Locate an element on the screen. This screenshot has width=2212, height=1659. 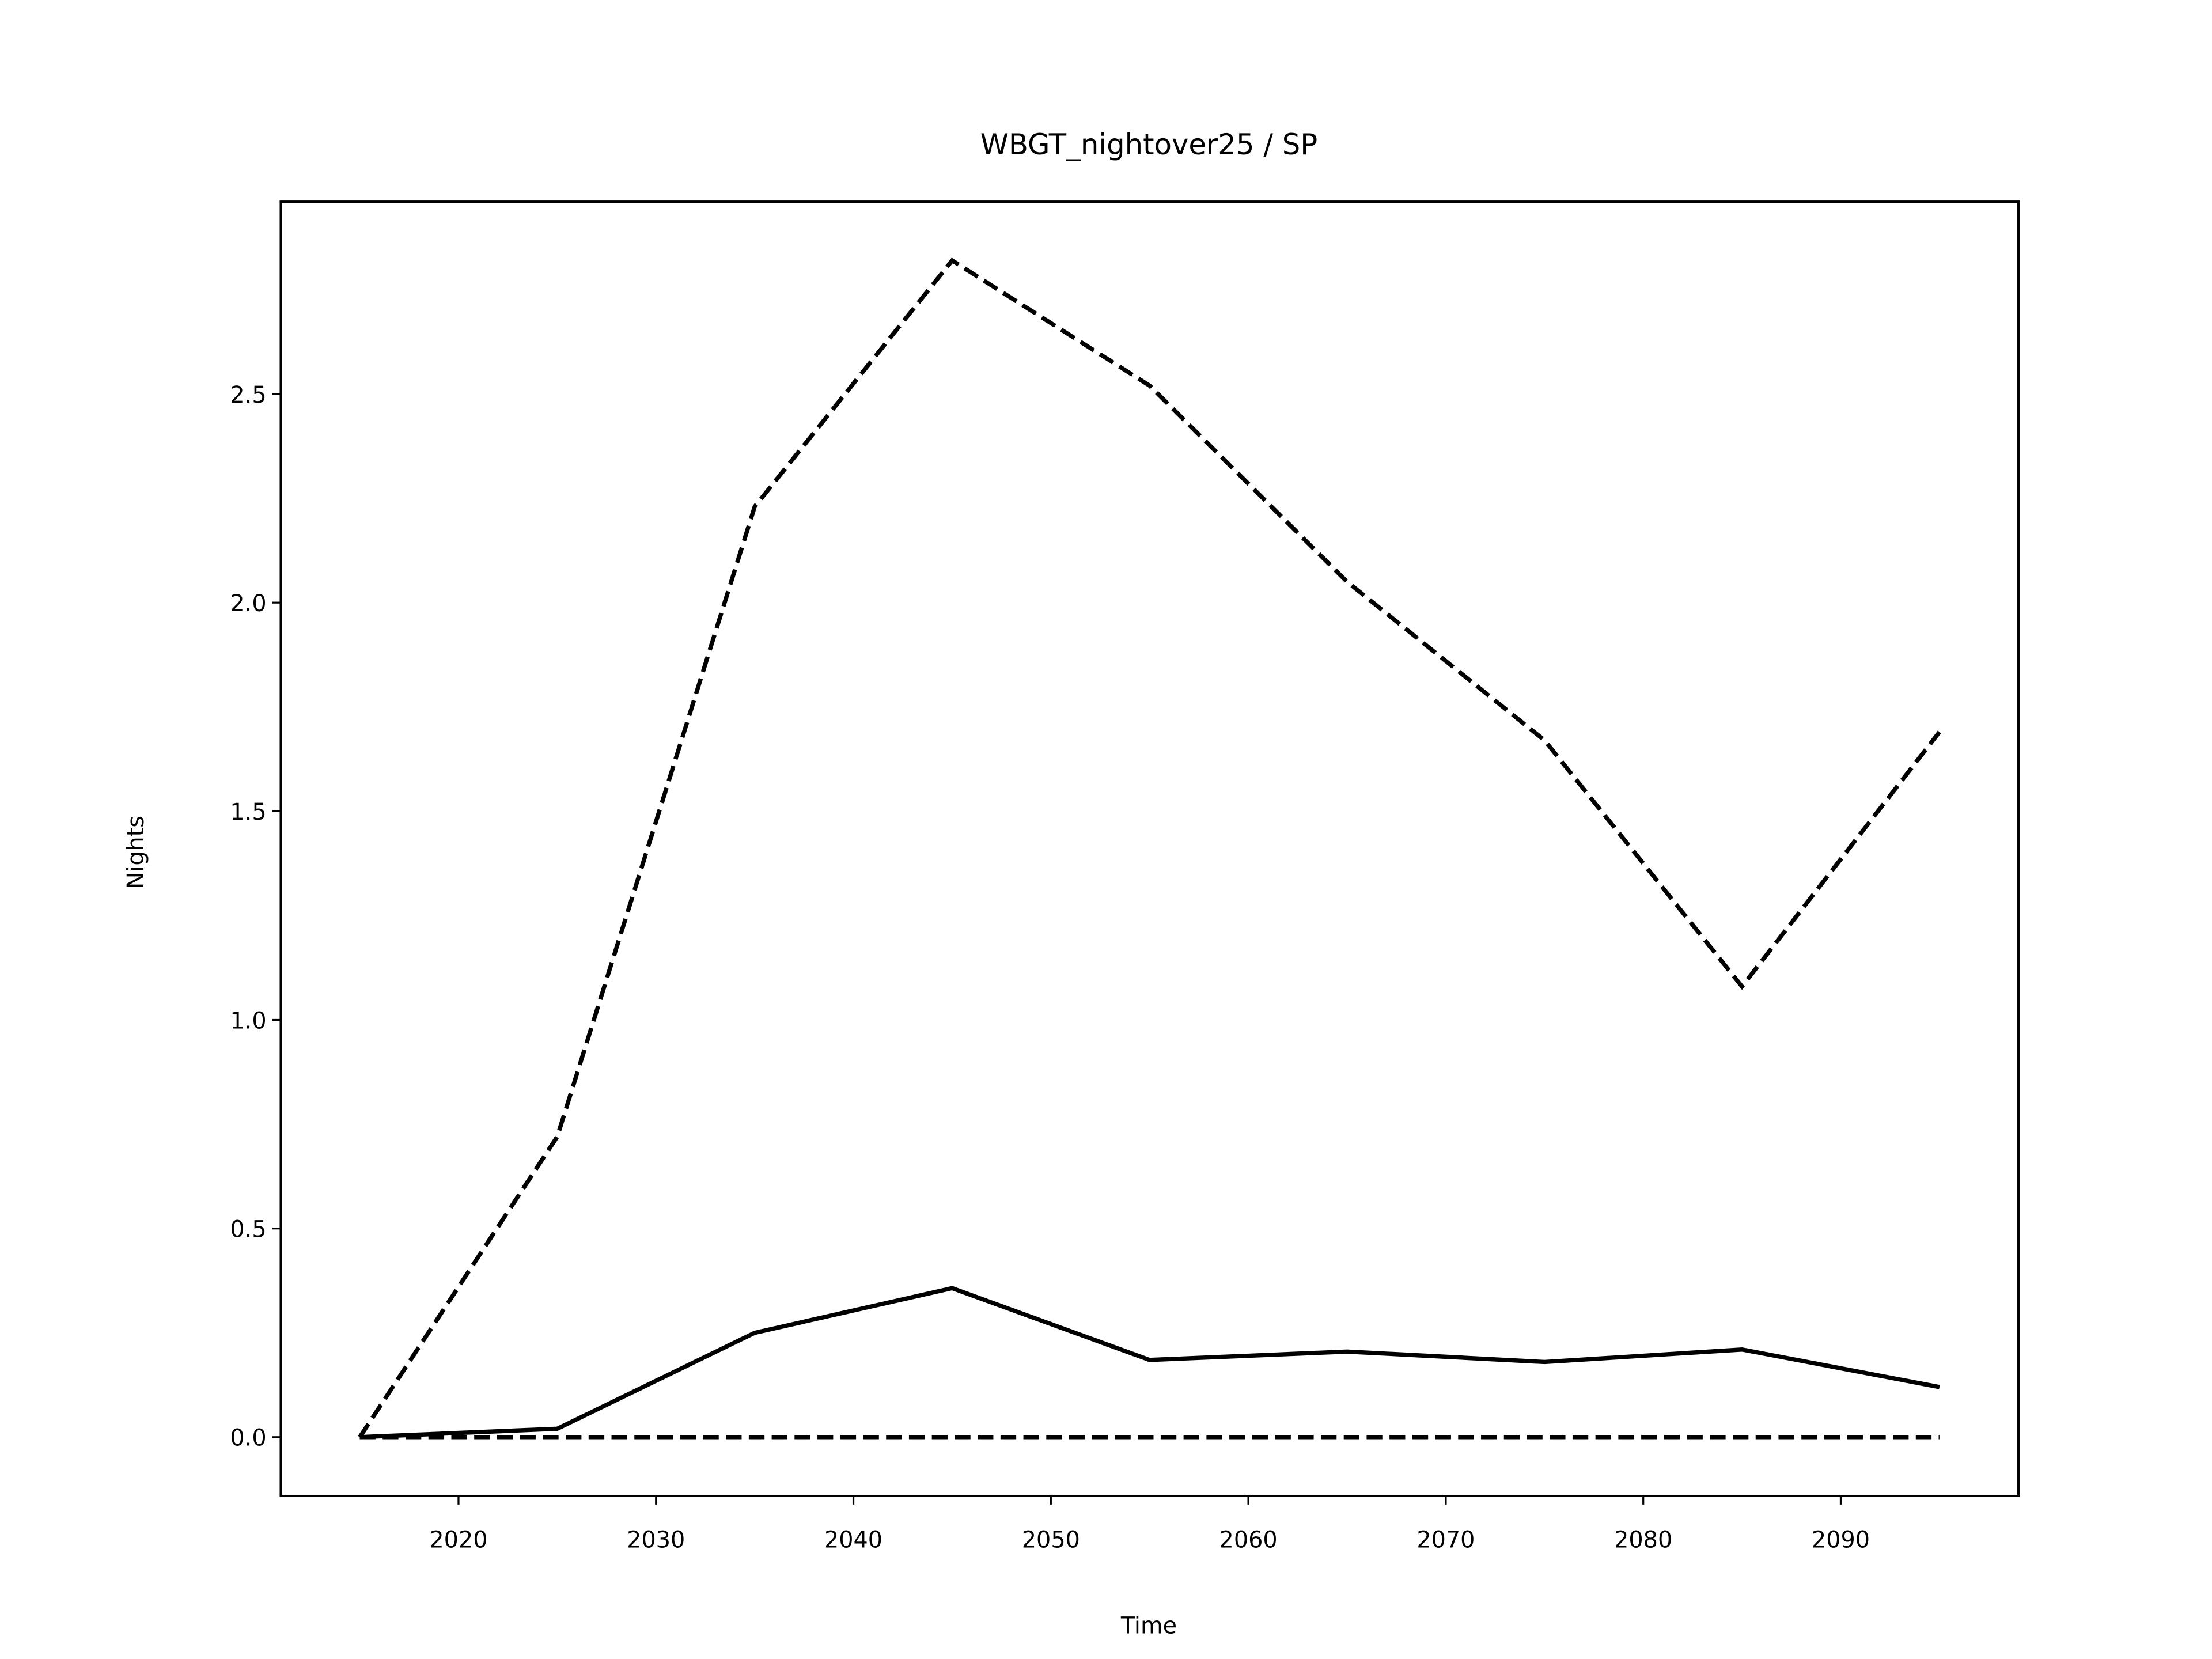
x-tick-label: 2060 is located at coordinates (1248, 1540).